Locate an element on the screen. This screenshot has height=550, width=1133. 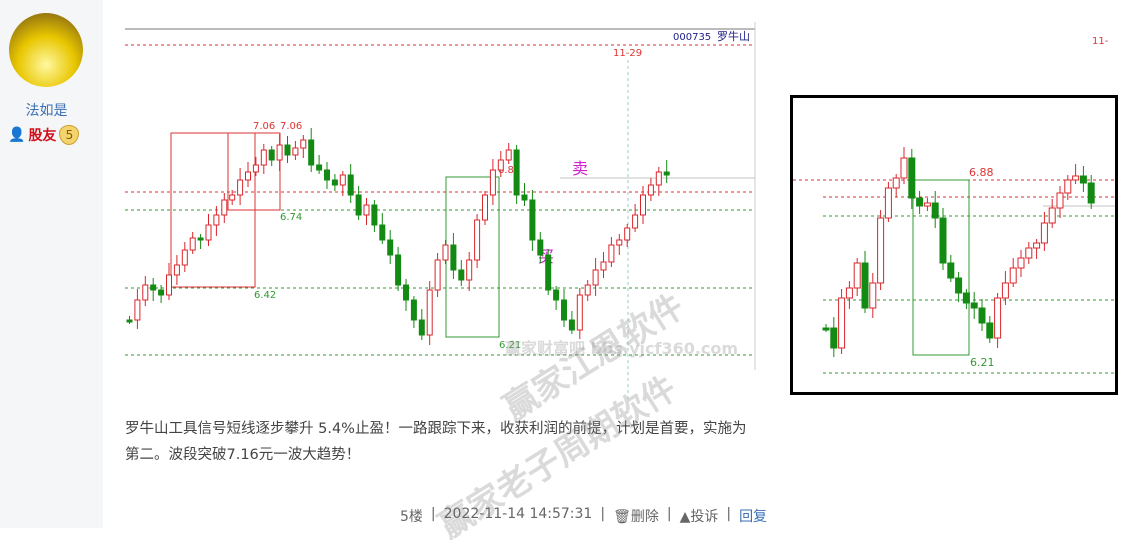
delete-button: 🗑删除 is located at coordinates (636, 516).